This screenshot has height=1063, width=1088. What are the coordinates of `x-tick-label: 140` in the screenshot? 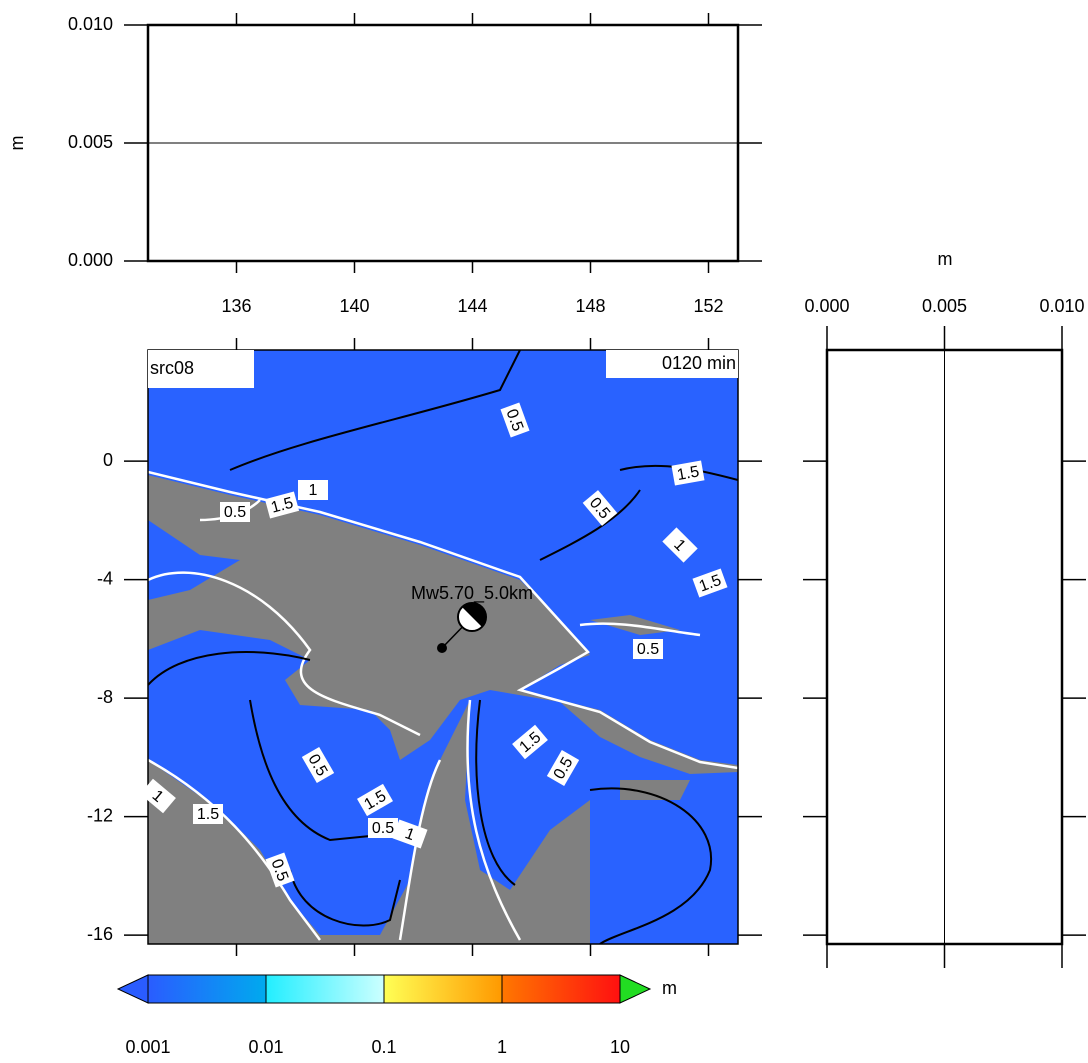 It's located at (354, 306).